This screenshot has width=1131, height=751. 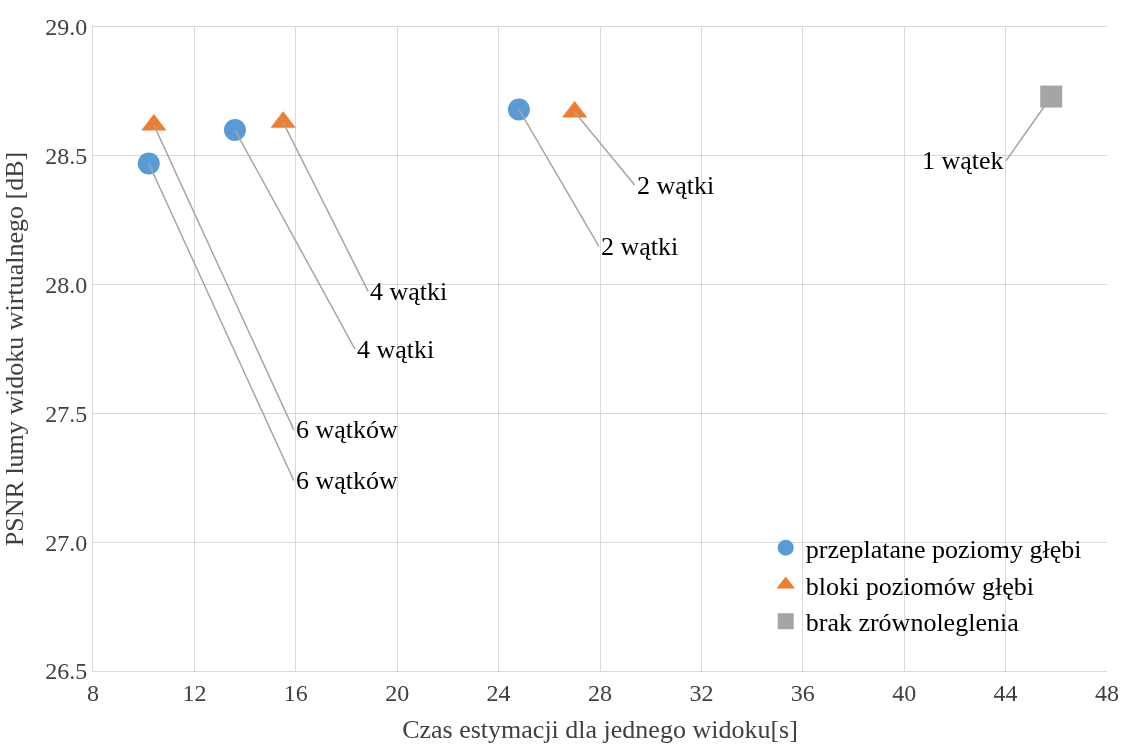 I want to click on x-tick-label: 12, so click(x=194, y=692).